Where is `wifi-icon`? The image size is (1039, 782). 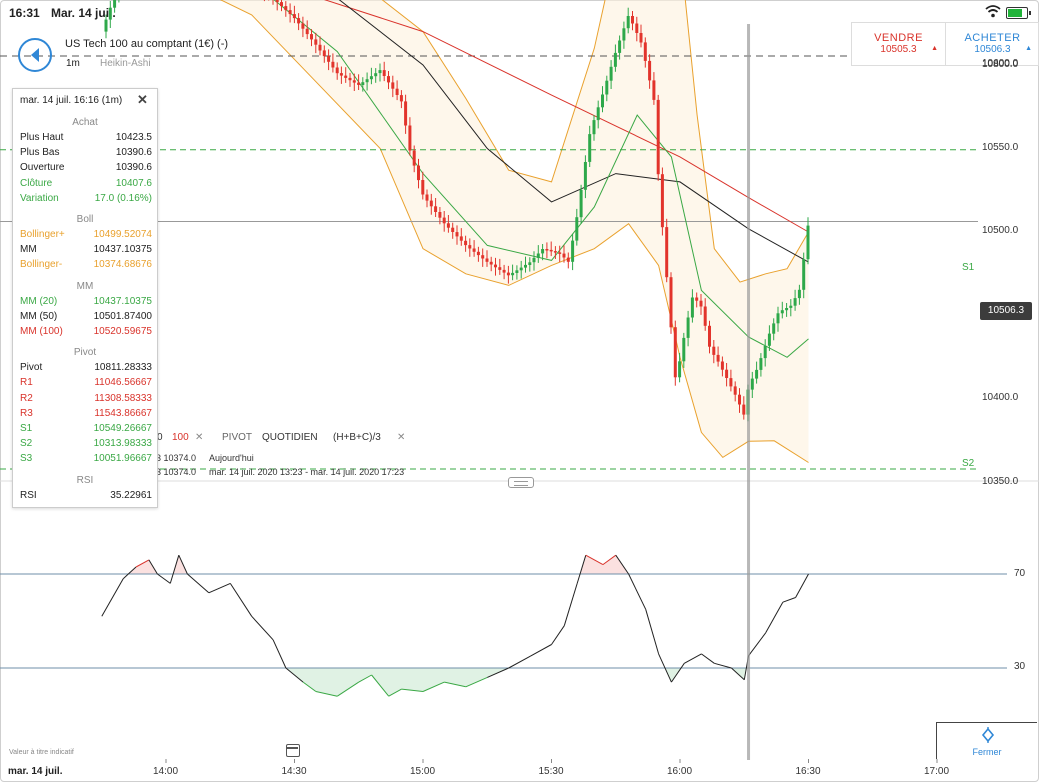
wifi-icon is located at coordinates (993, 11).